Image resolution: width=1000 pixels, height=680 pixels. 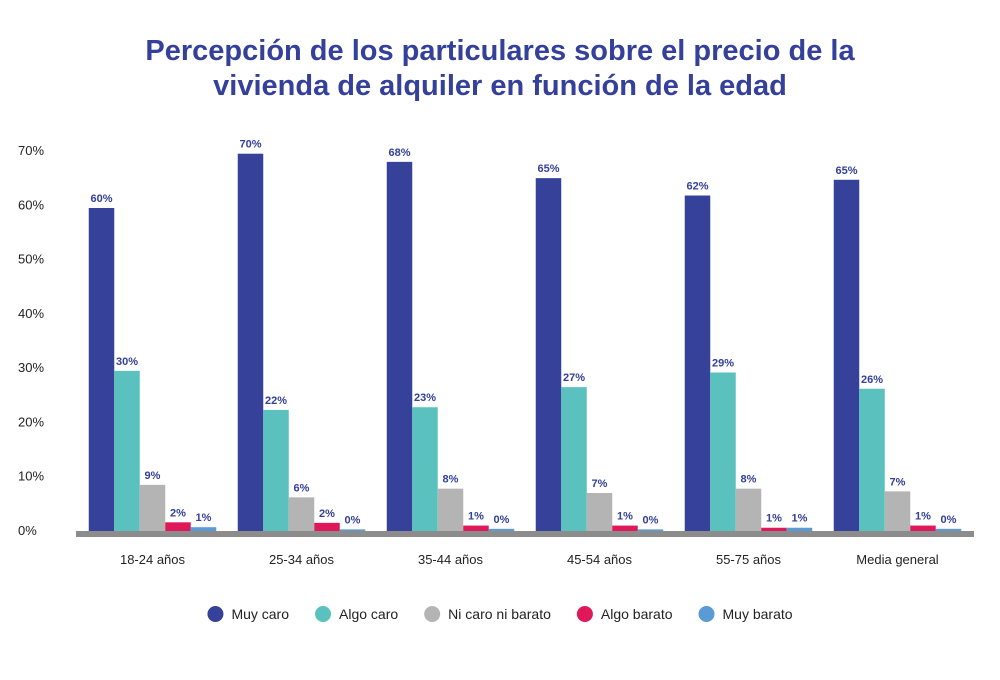 What do you see at coordinates (425, 398) in the screenshot?
I see `data-label: 23%` at bounding box center [425, 398].